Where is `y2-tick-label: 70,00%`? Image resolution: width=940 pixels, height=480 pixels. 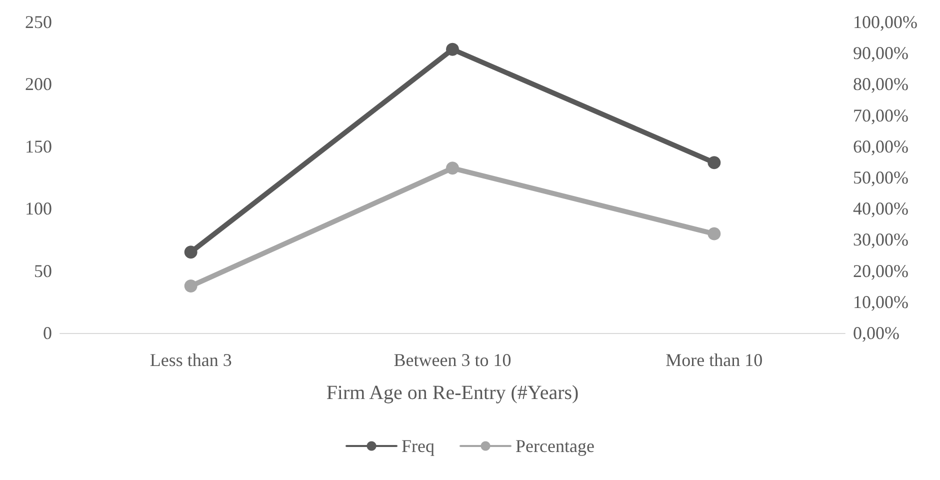 y2-tick-label: 70,00% is located at coordinates (880, 115).